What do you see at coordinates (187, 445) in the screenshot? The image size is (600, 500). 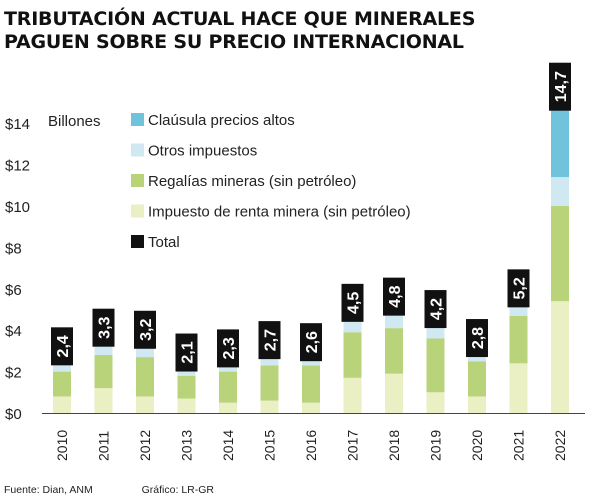 I see `x-tick-label: 2013` at bounding box center [187, 445].